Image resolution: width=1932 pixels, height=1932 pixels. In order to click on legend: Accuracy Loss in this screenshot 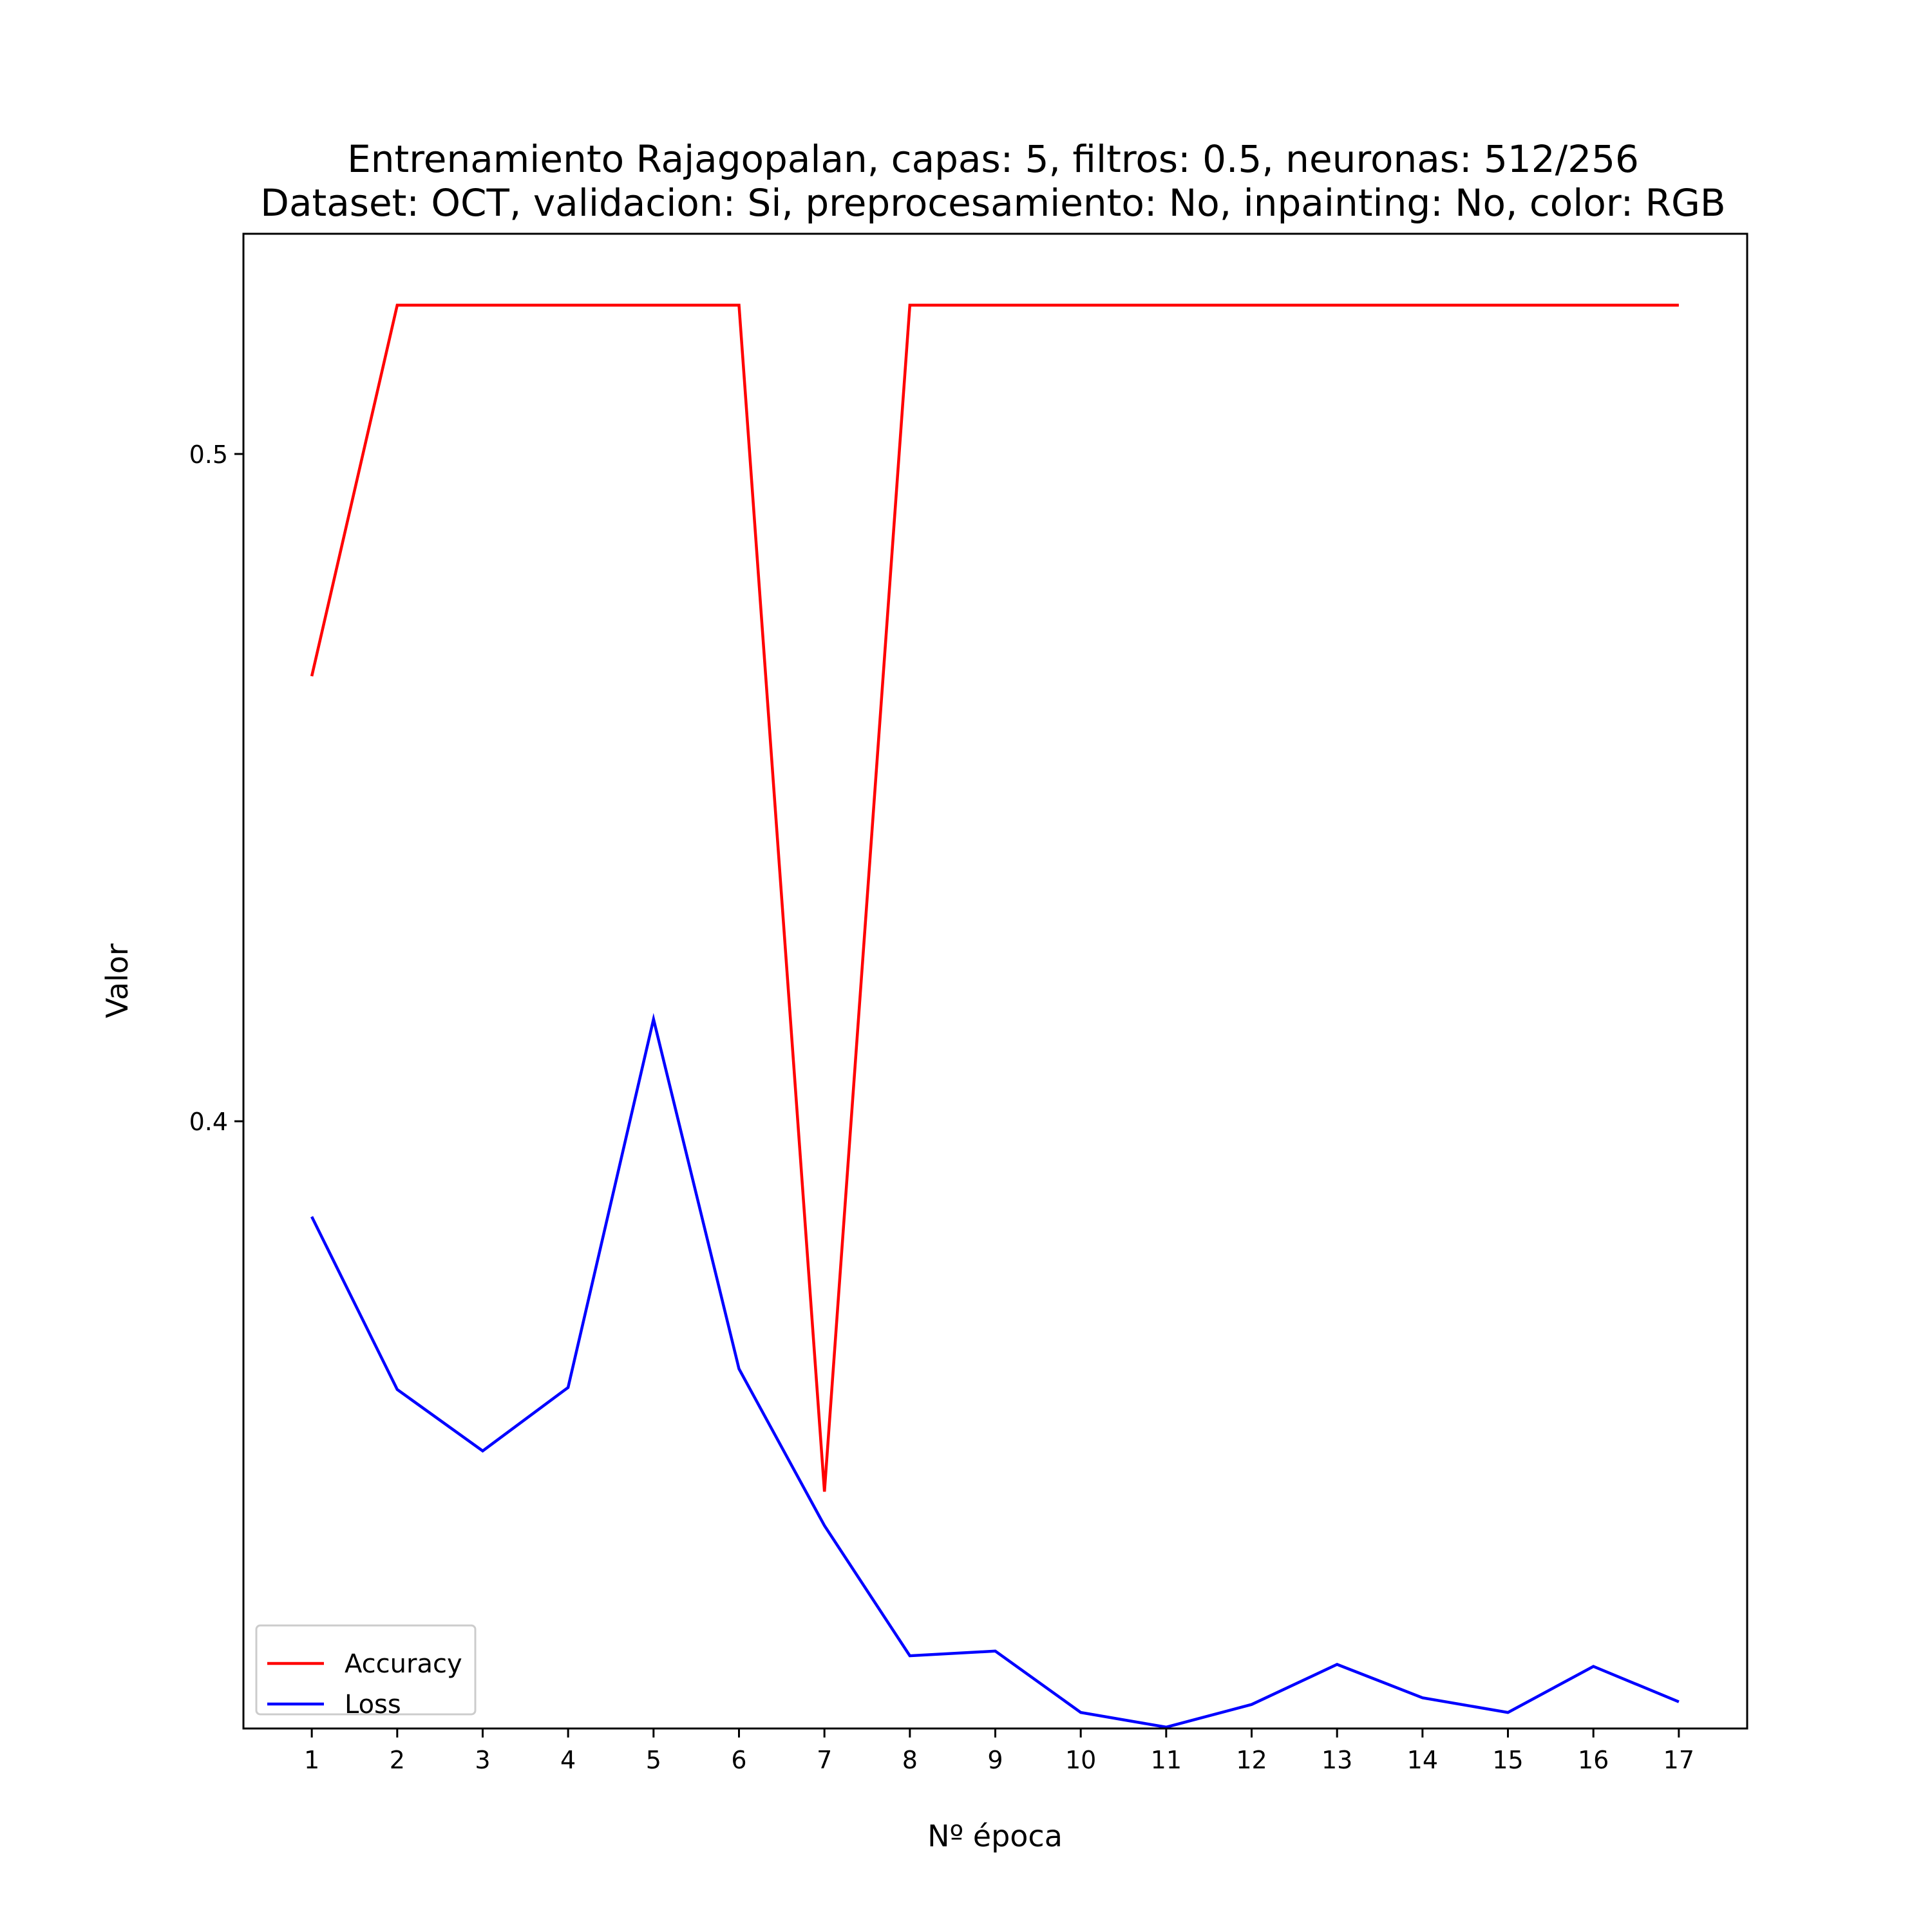, I will do `click(366, 1671)`.